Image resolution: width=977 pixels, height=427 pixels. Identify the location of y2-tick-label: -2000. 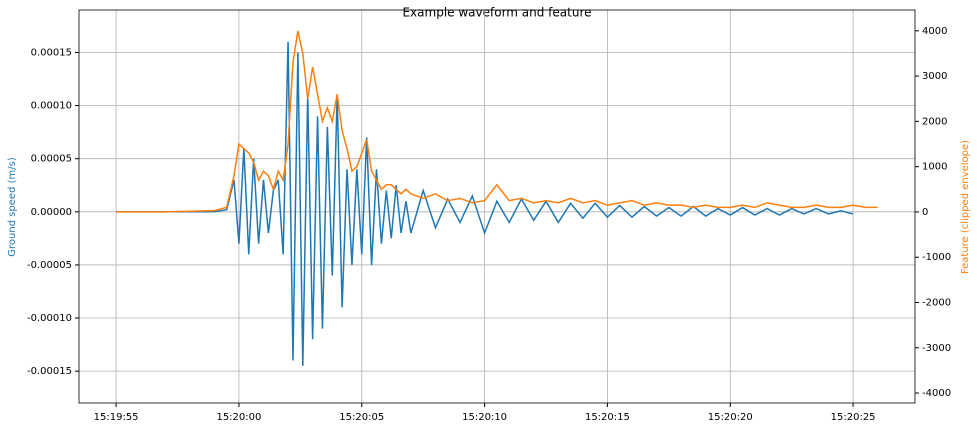
(936, 302).